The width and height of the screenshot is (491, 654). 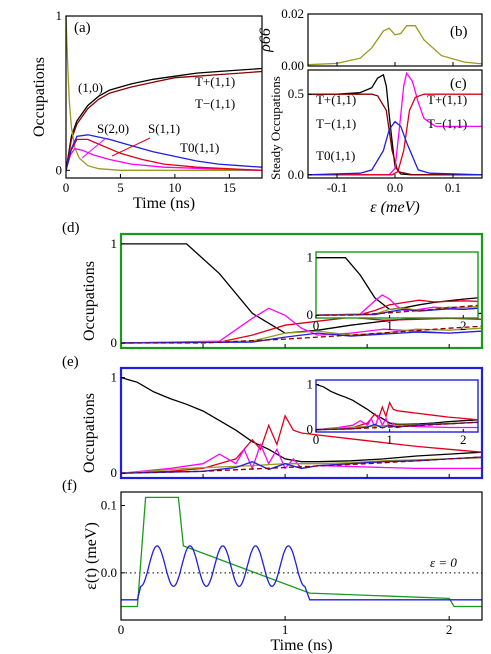 I want to click on e-inset-frame, so click(x=397, y=406).